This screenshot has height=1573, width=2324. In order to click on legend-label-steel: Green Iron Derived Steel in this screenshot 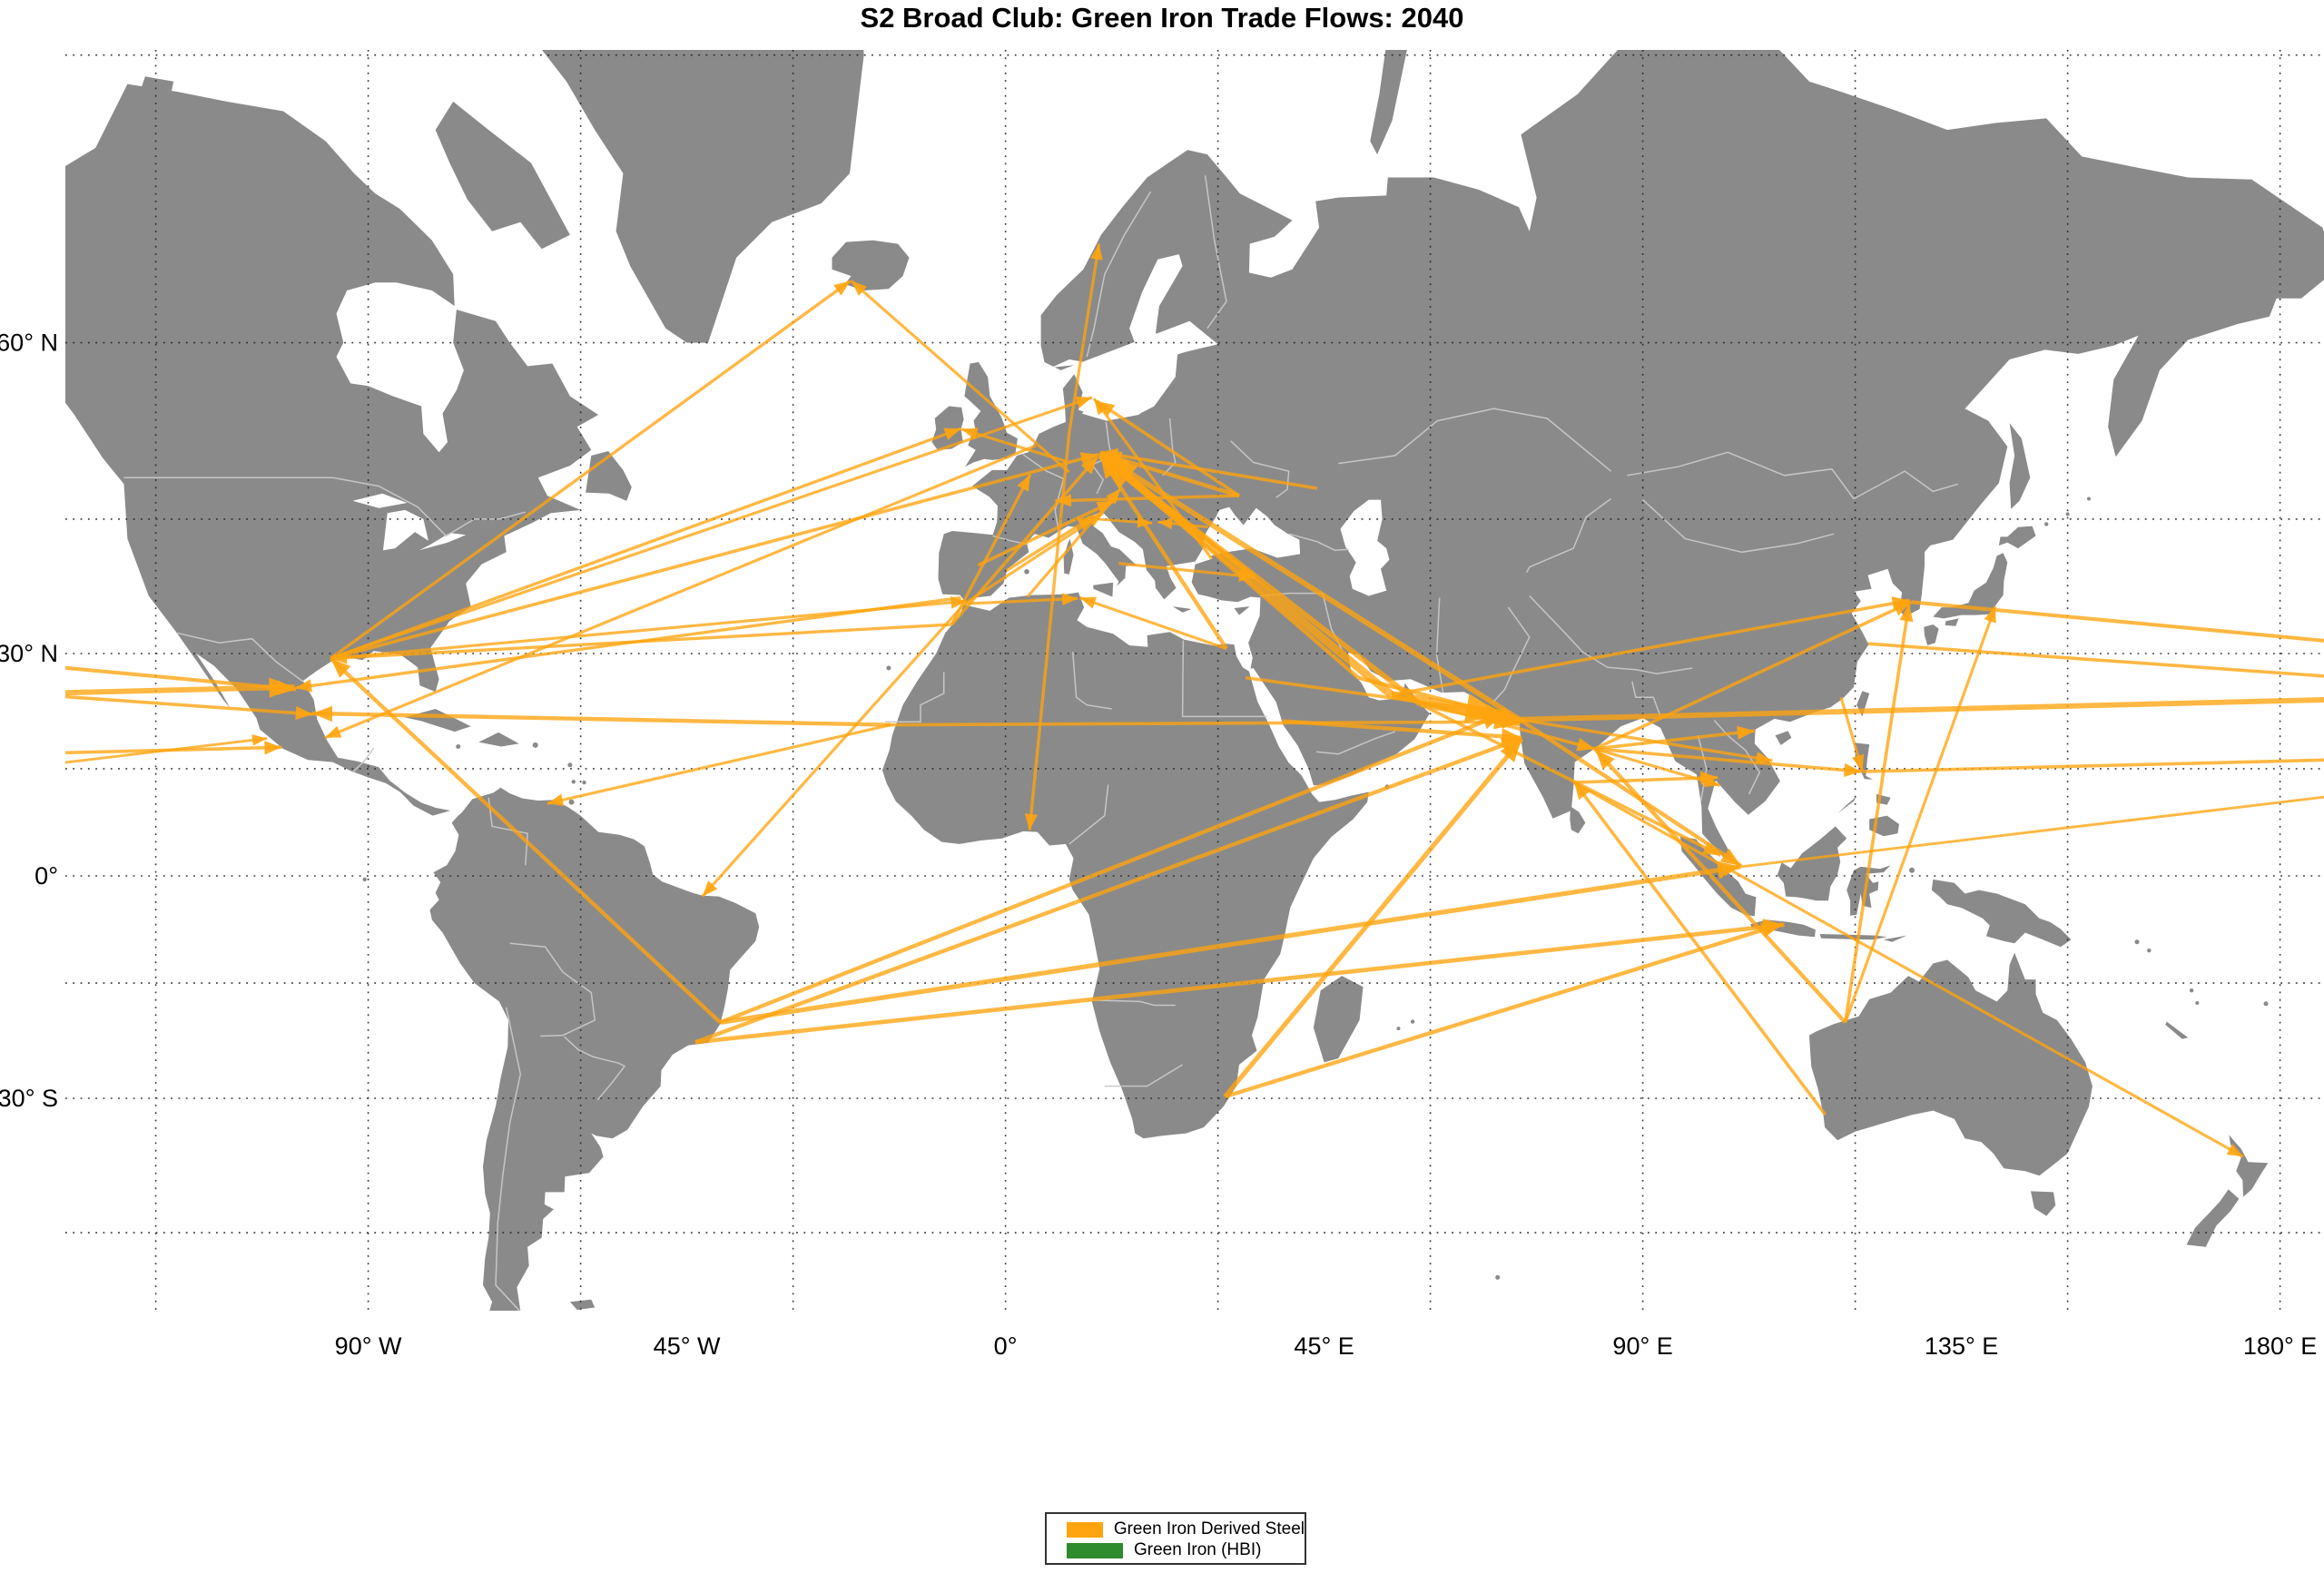, I will do `click(1209, 1529)`.